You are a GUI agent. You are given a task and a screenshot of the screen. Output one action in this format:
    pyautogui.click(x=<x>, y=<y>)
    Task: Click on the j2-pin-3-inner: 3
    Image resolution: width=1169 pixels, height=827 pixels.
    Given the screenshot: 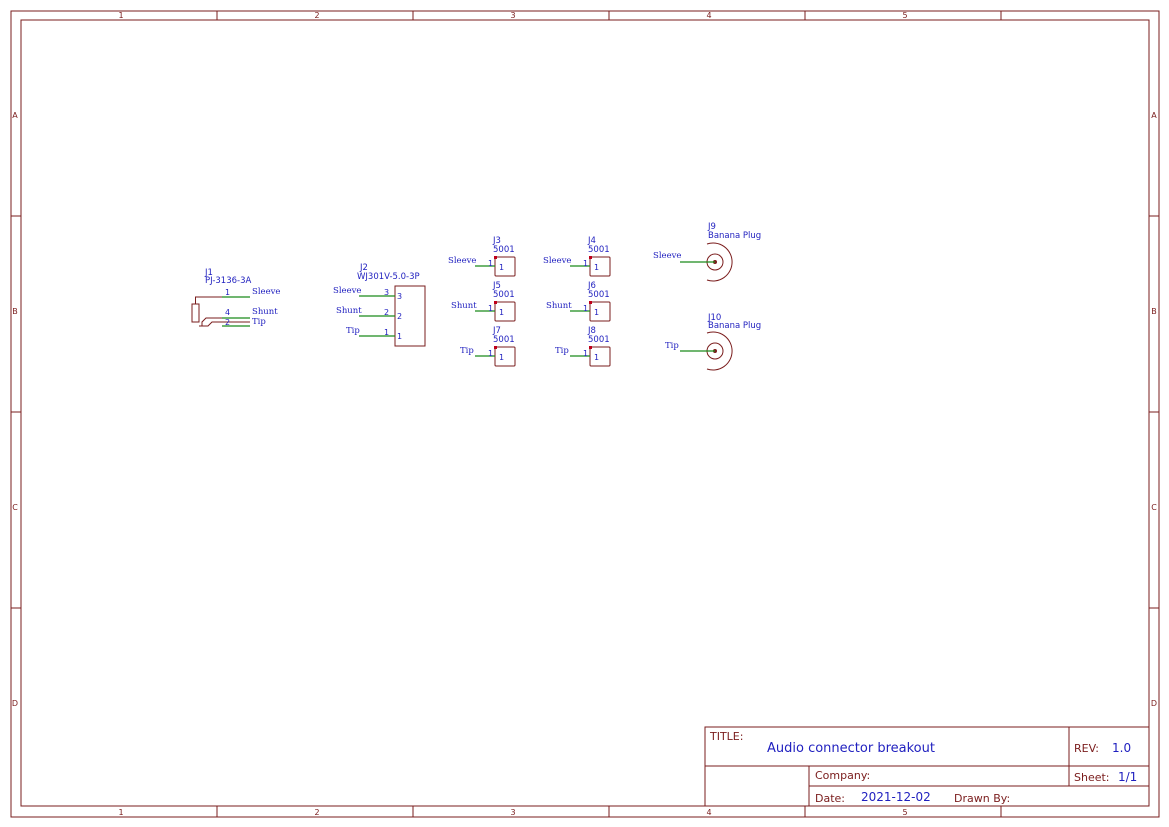 What is the action you would take?
    pyautogui.click(x=399, y=296)
    